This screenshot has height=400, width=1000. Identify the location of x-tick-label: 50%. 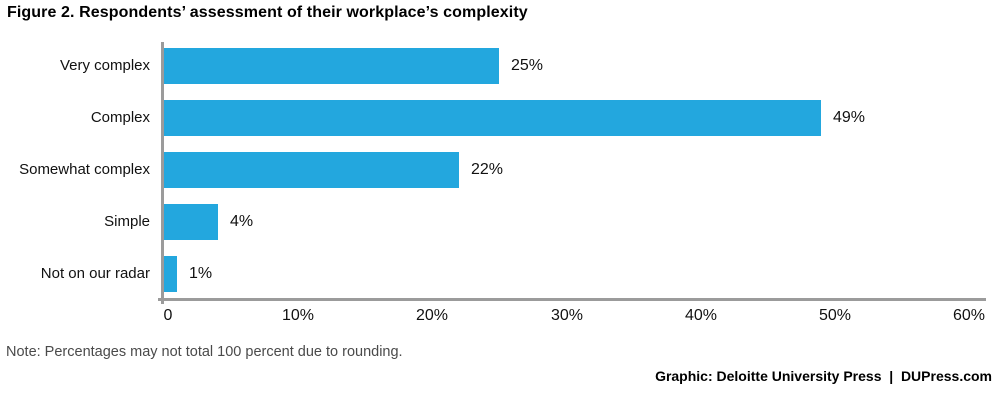
(835, 315).